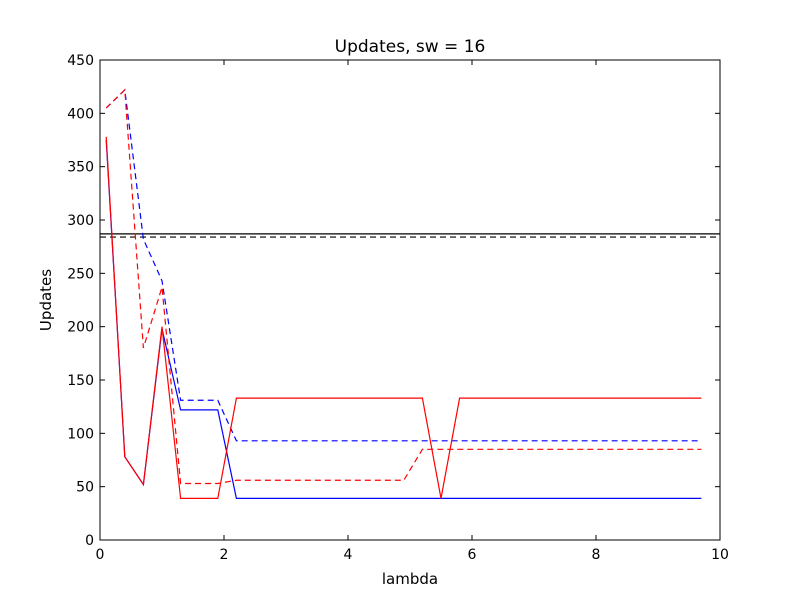 The image size is (800, 600). What do you see at coordinates (85, 488) in the screenshot?
I see `y-tick-label: 50` at bounding box center [85, 488].